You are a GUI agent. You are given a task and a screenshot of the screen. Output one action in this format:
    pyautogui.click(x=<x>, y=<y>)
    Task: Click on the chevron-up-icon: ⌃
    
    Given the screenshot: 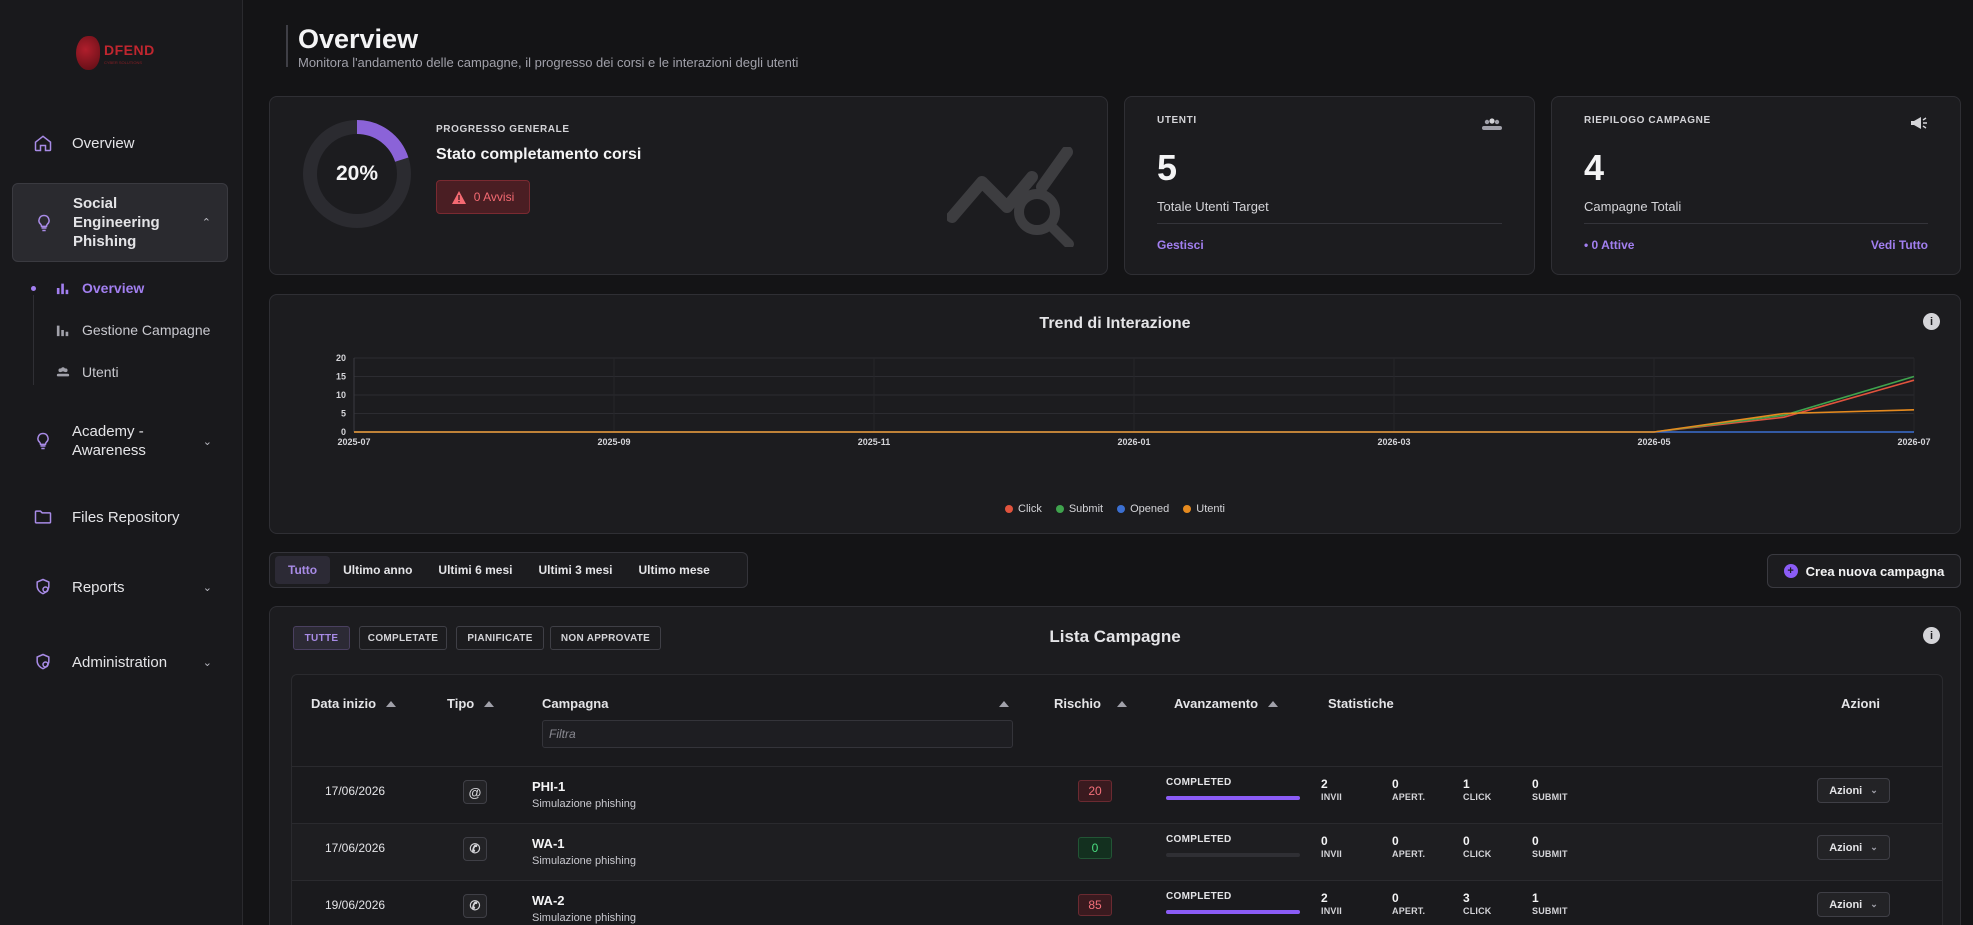 What is the action you would take?
    pyautogui.click(x=206, y=223)
    